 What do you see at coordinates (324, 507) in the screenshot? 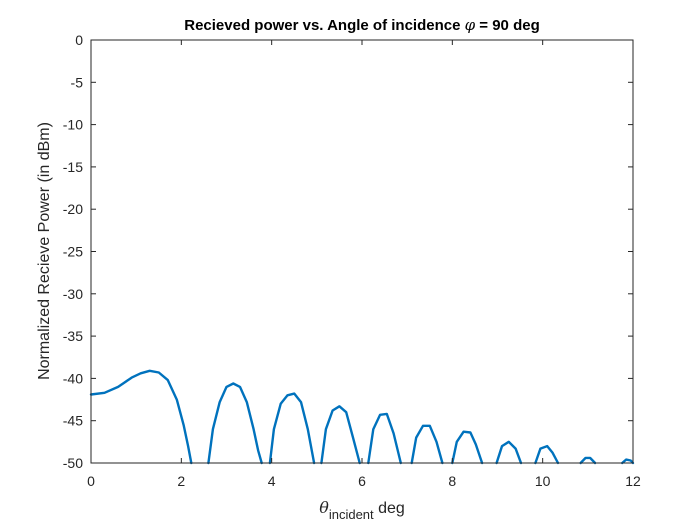
I see `x-axis-label-symbol: θ` at bounding box center [324, 507].